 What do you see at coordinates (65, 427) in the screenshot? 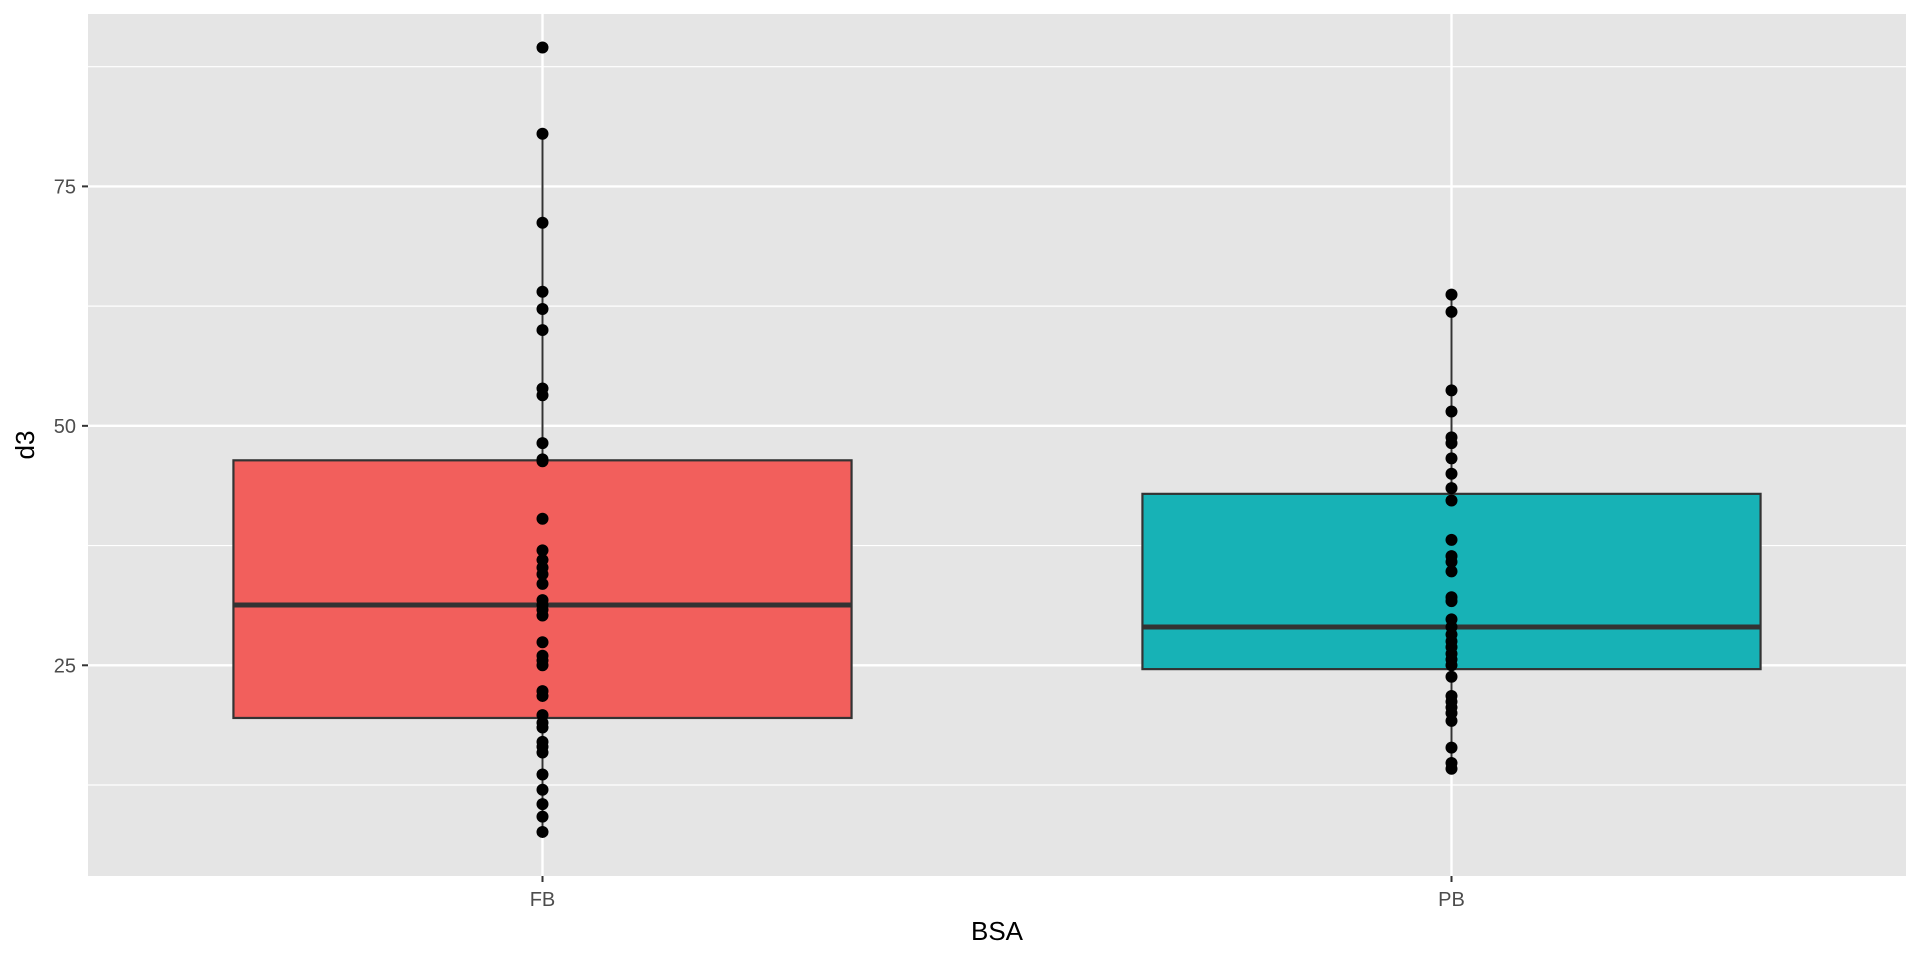
I see `y-tick-label: 50` at bounding box center [65, 427].